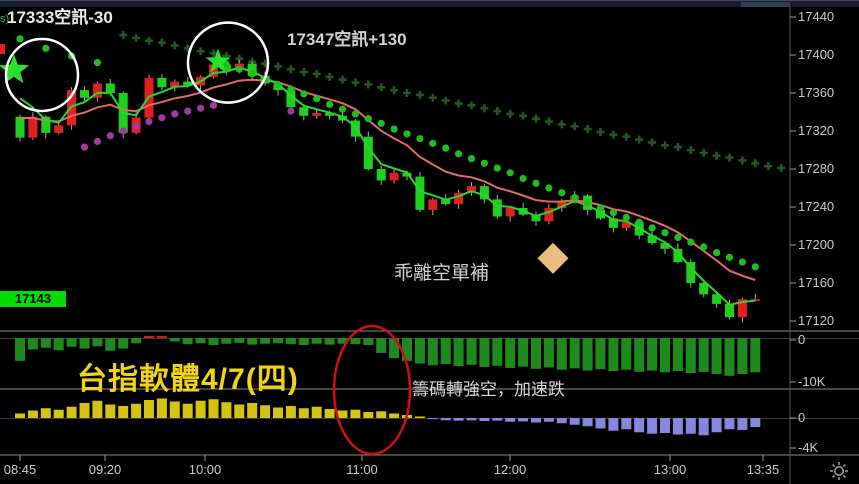 Image resolution: width=859 pixels, height=484 pixels. What do you see at coordinates (372, 390) in the screenshot?
I see `red-ellipse-annotation` at bounding box center [372, 390].